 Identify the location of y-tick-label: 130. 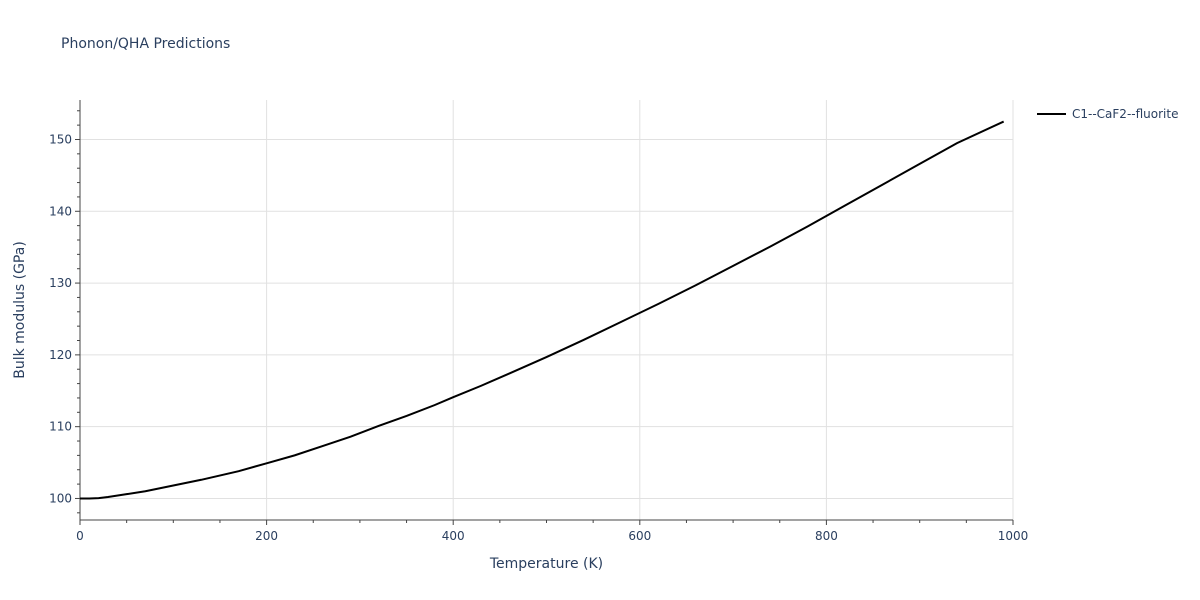
(60, 283).